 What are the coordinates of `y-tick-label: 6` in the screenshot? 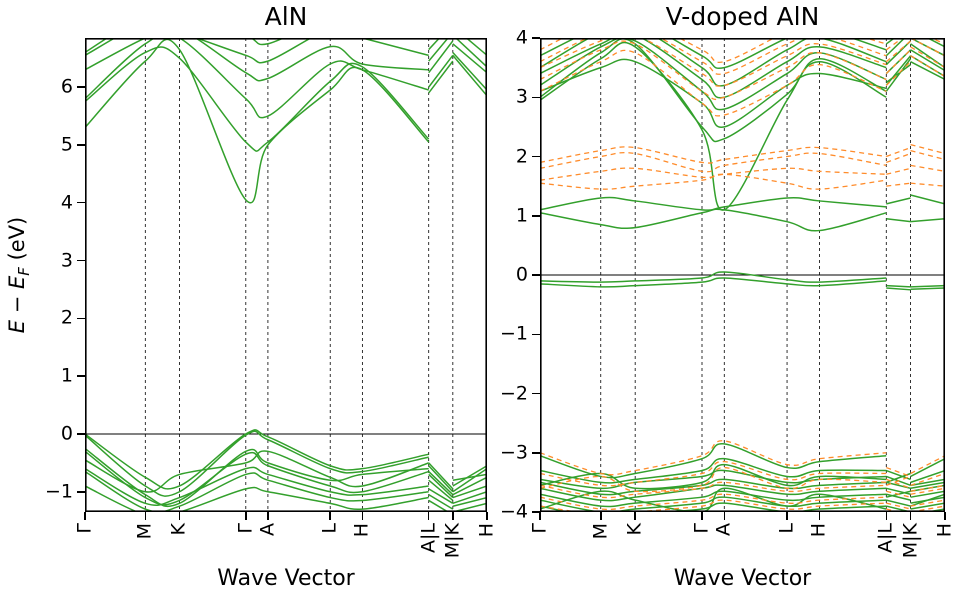 It's located at (66, 86).